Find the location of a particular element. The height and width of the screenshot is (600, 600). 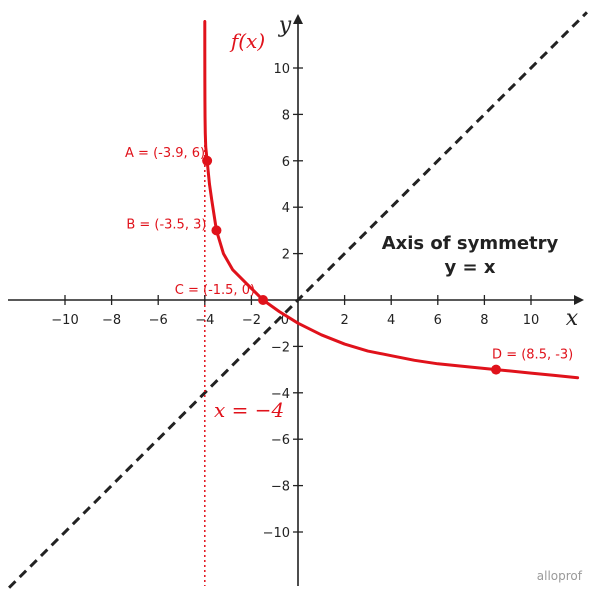

point-d is located at coordinates (496, 369).